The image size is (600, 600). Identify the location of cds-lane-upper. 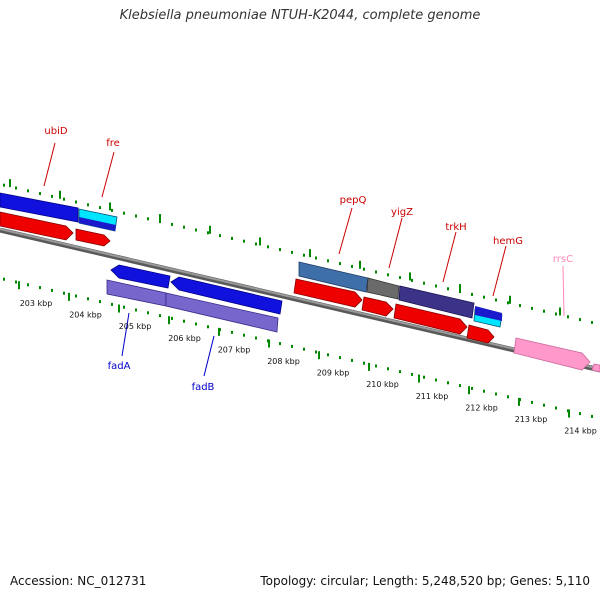
(59, 212).